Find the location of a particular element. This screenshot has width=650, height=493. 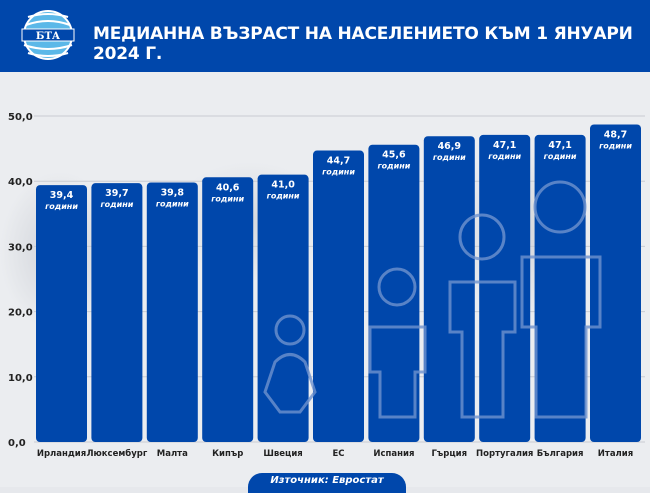

bta-logo: БТА is located at coordinates (48, 35).